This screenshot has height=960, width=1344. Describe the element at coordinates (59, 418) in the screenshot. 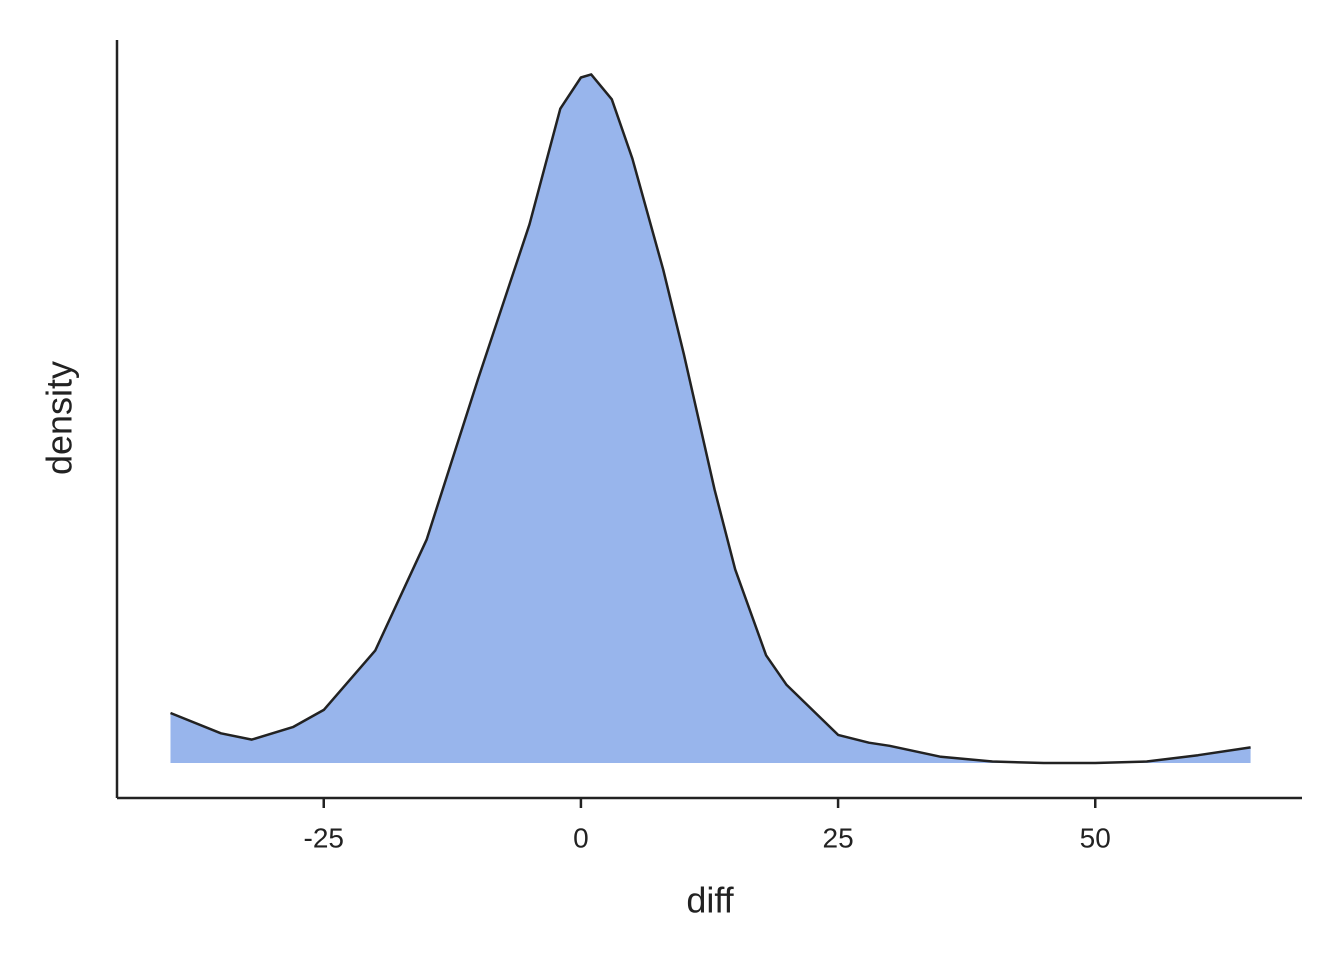

I see `y-axis-label: density` at that location.